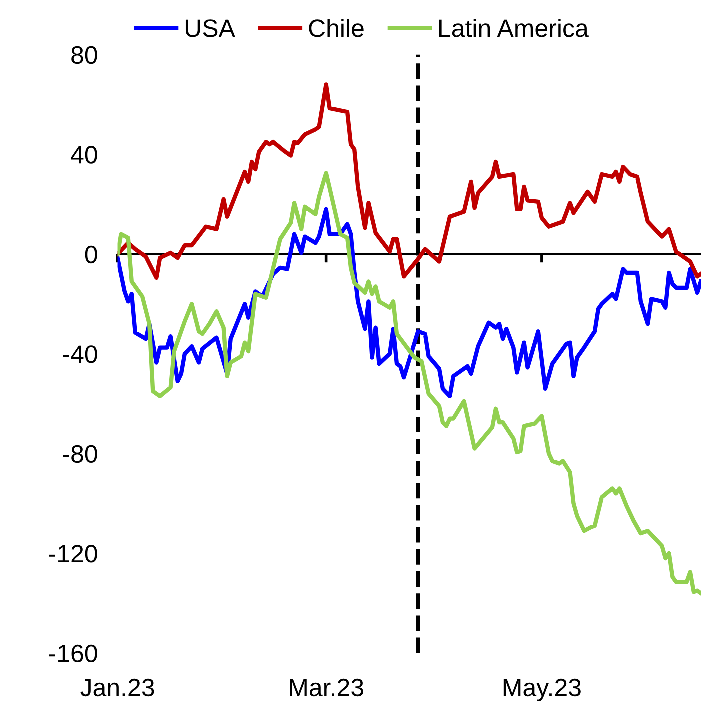 The width and height of the screenshot is (701, 721). Describe the element at coordinates (542, 690) in the screenshot. I see `x-tick-label: May.23` at that location.